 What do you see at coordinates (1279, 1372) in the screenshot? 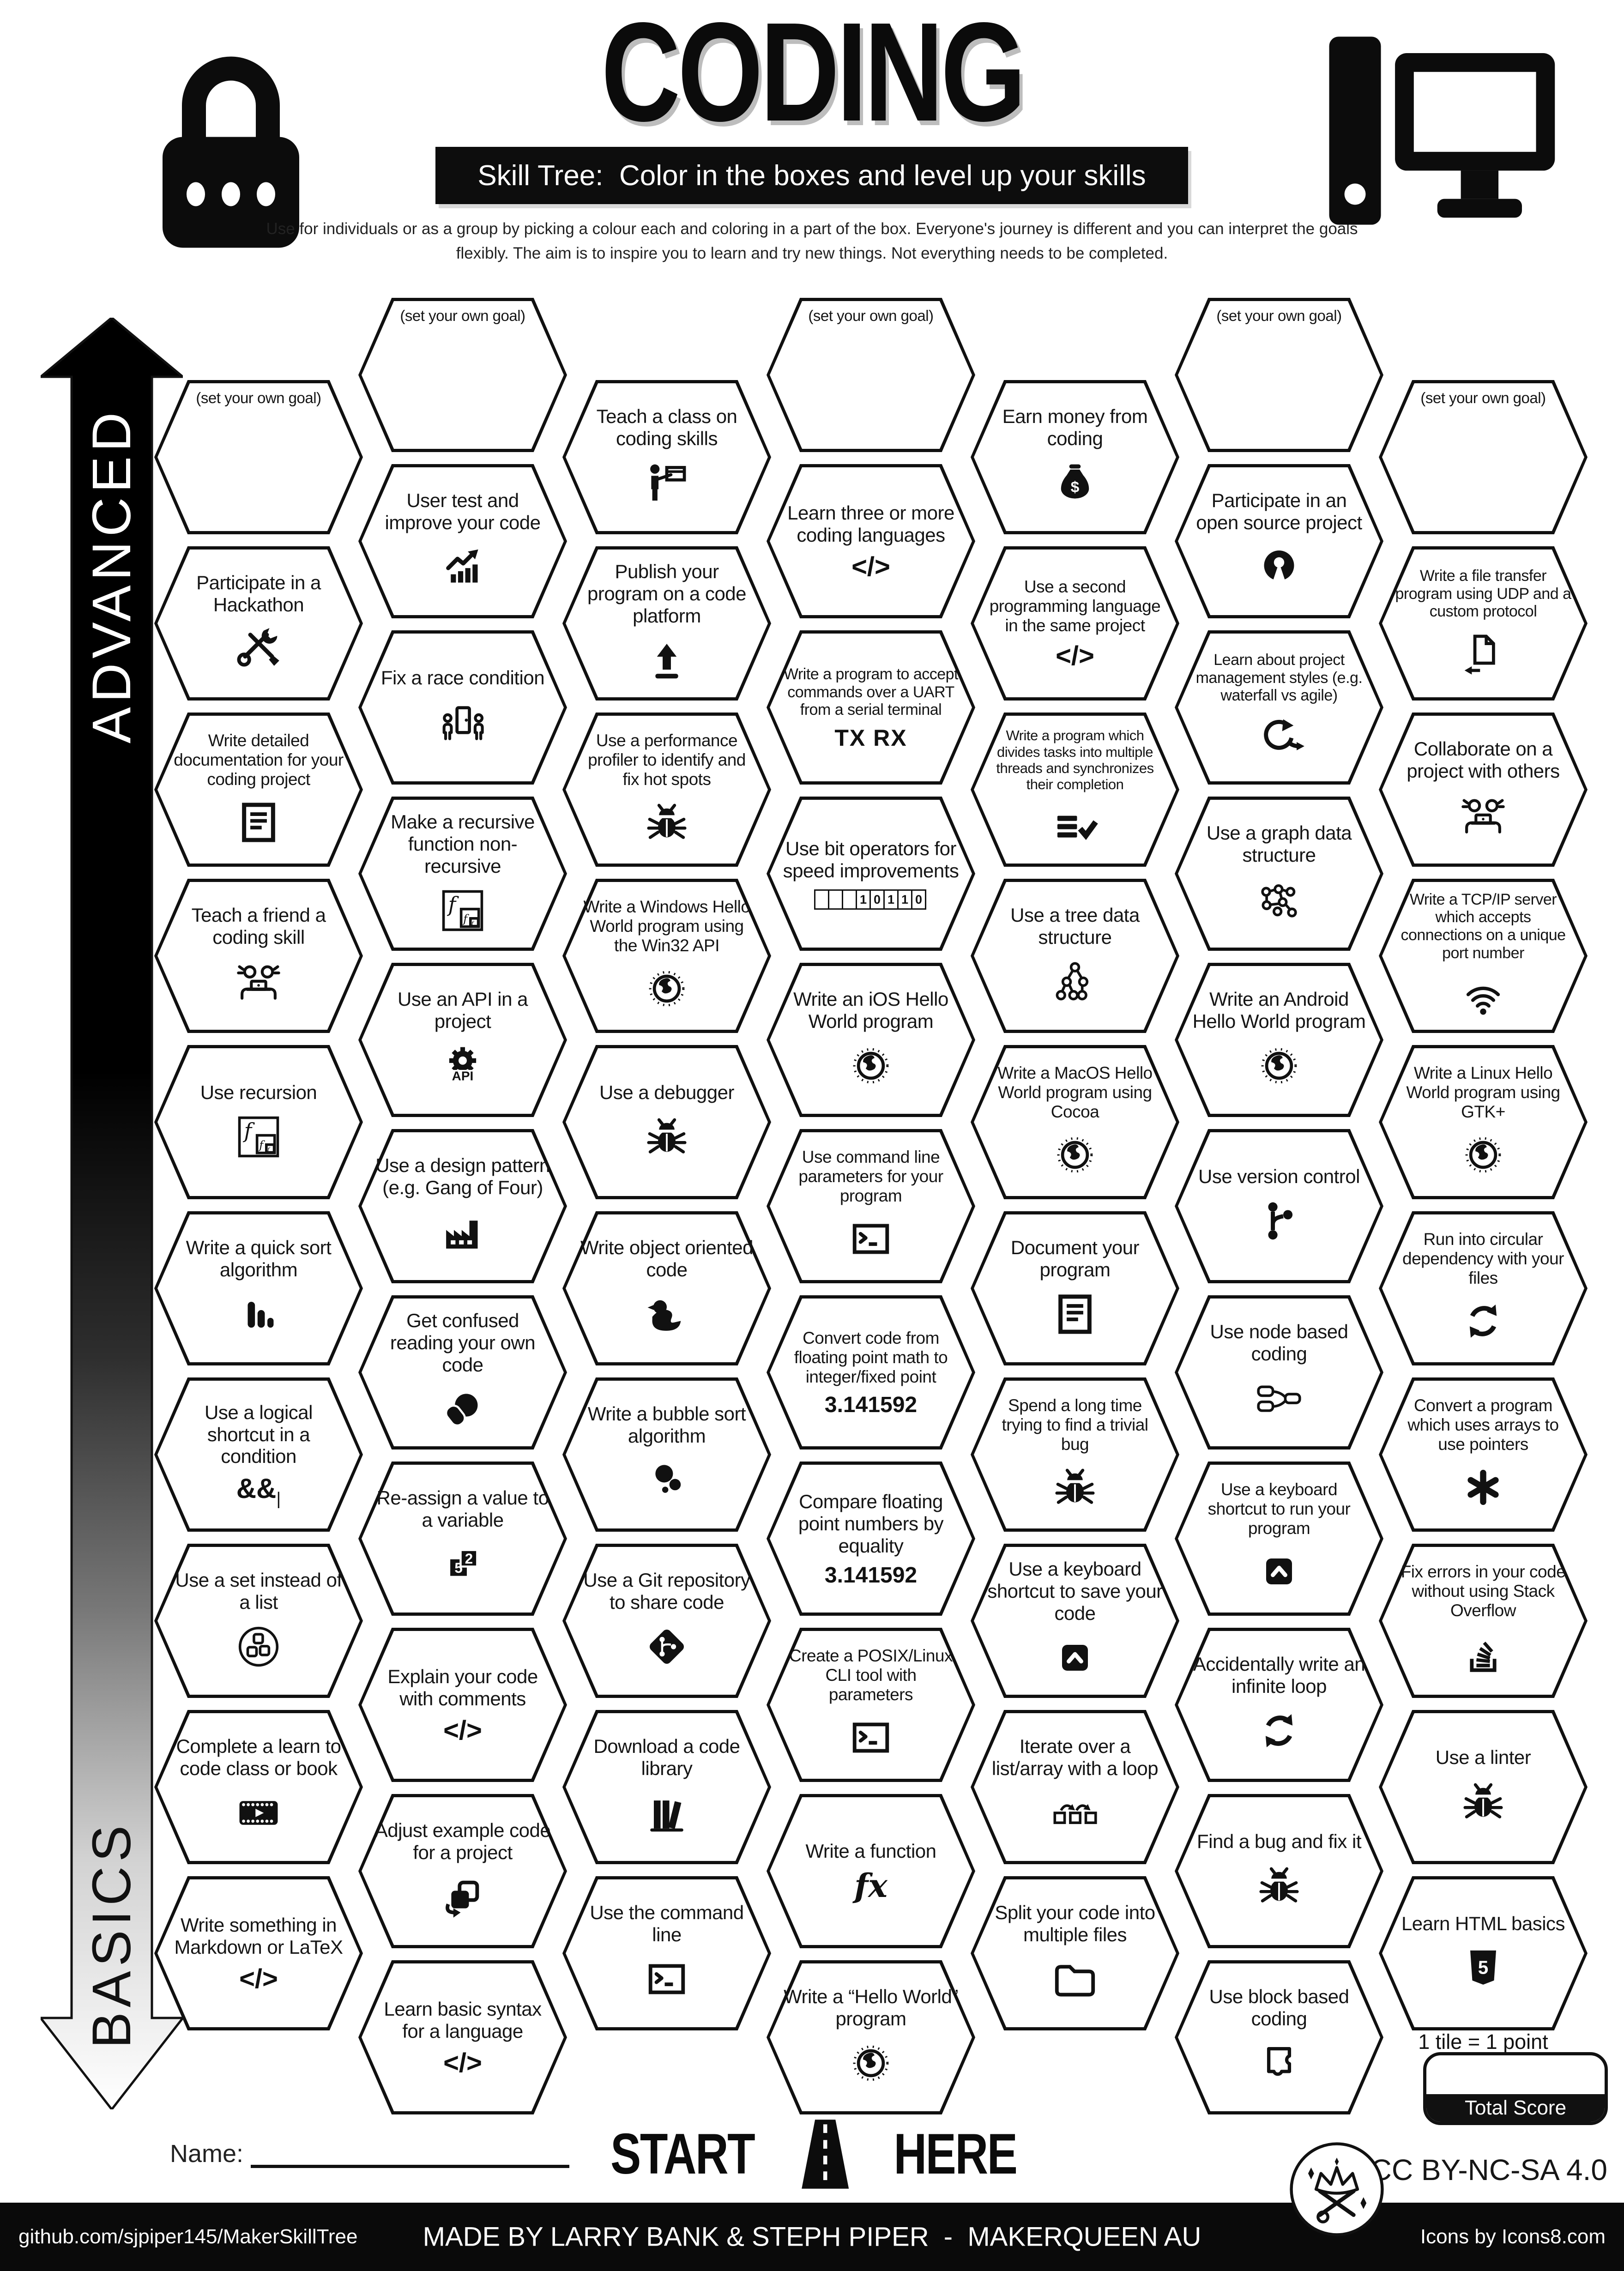
I see `skill-hex: Use node based coding` at bounding box center [1279, 1372].